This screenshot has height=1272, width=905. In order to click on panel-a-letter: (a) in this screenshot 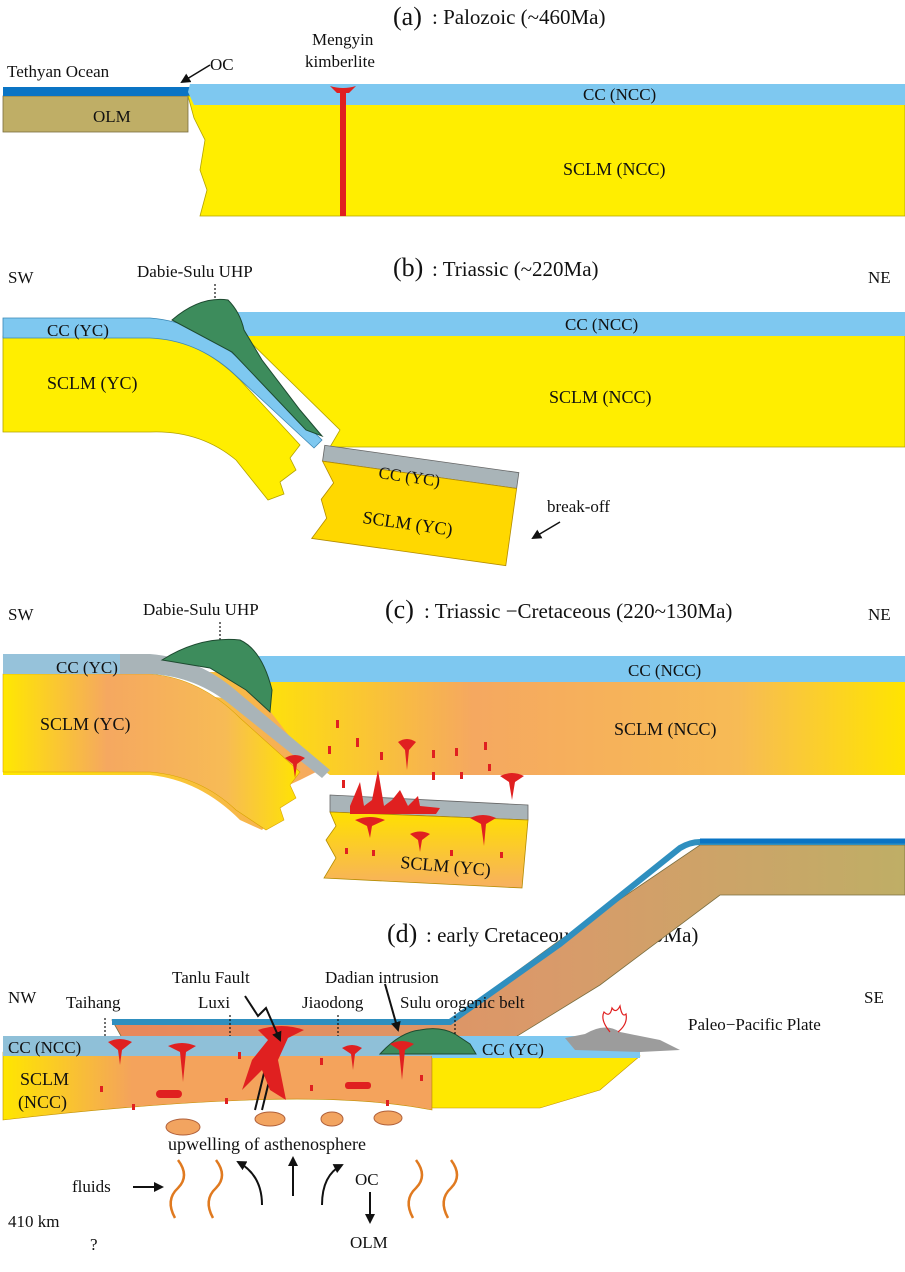, I will do `click(407, 16)`.